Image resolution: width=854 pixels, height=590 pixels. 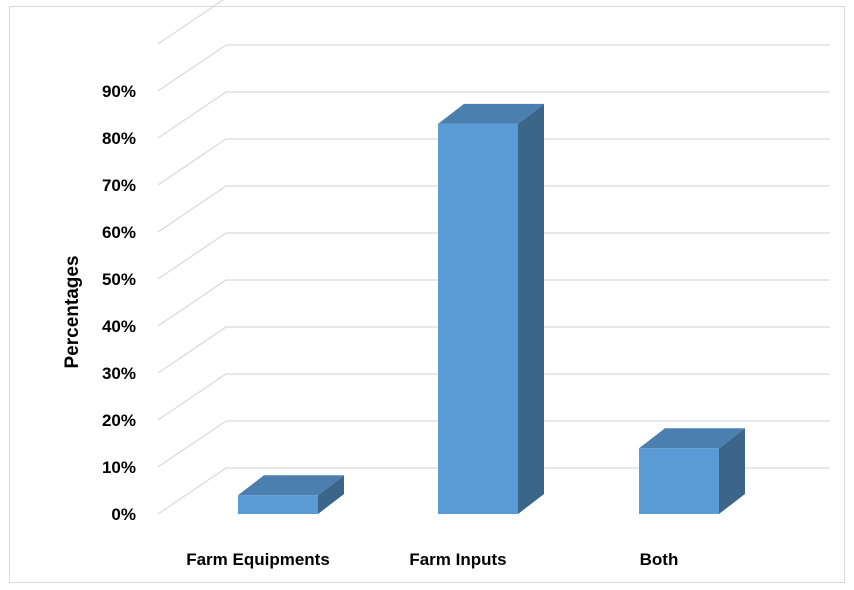 I want to click on y-tick-label: 10%, so click(x=119, y=467).